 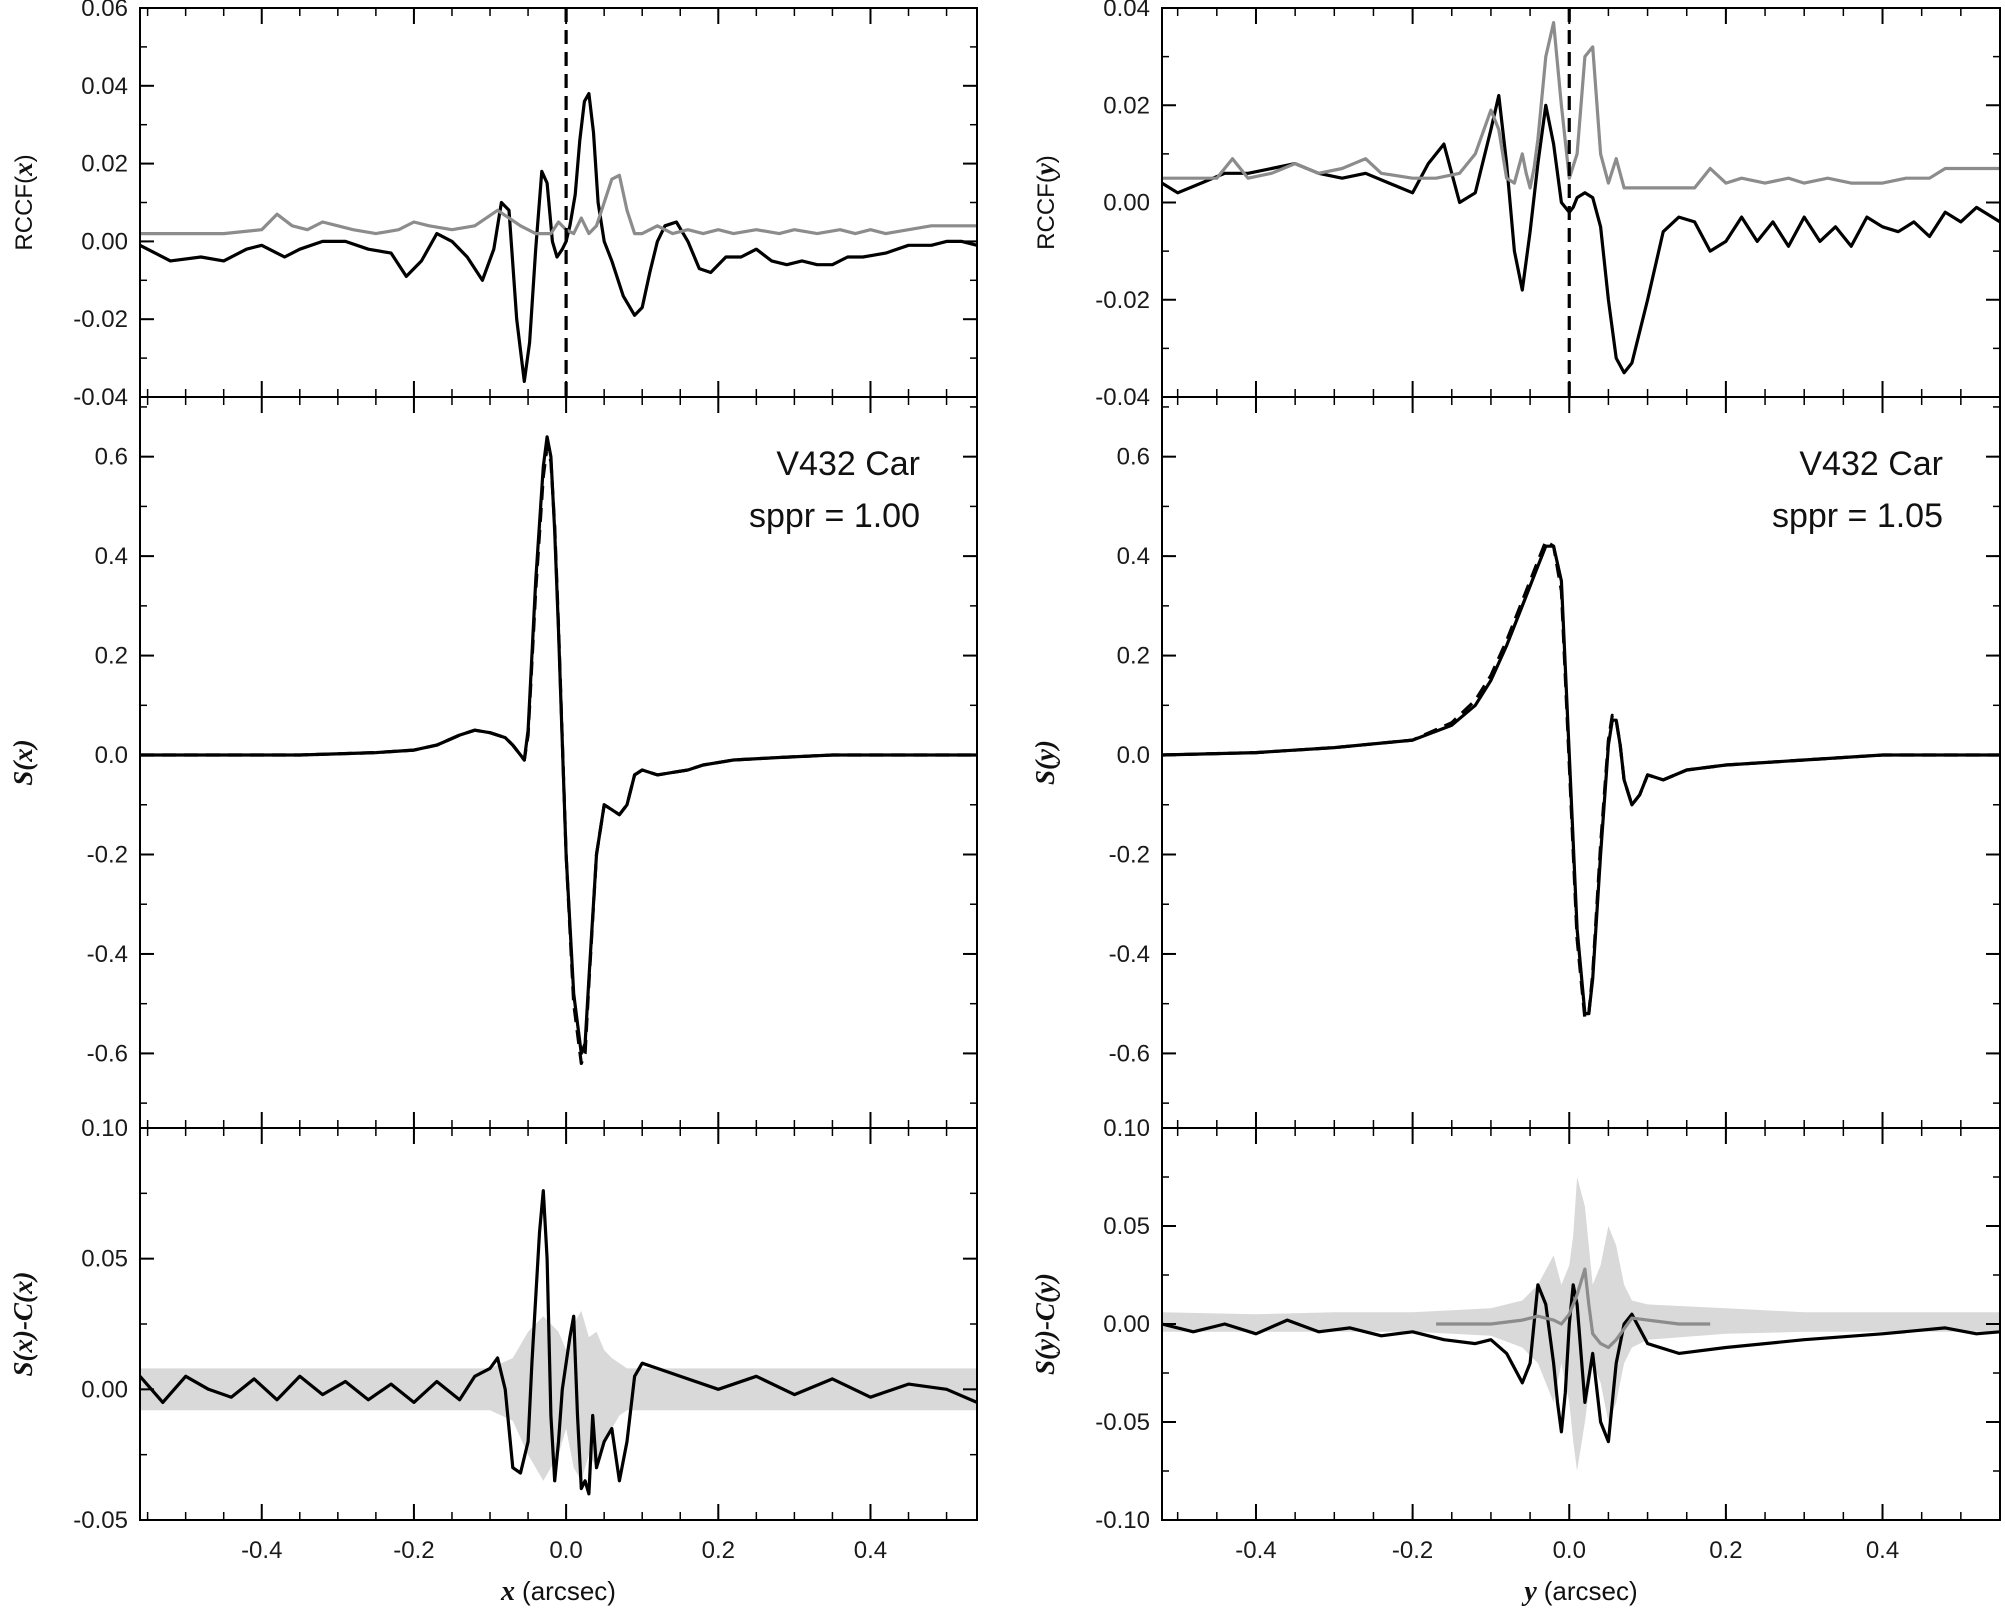 I want to click on annotation-line: sppr = 1.05, so click(x=1857, y=516).